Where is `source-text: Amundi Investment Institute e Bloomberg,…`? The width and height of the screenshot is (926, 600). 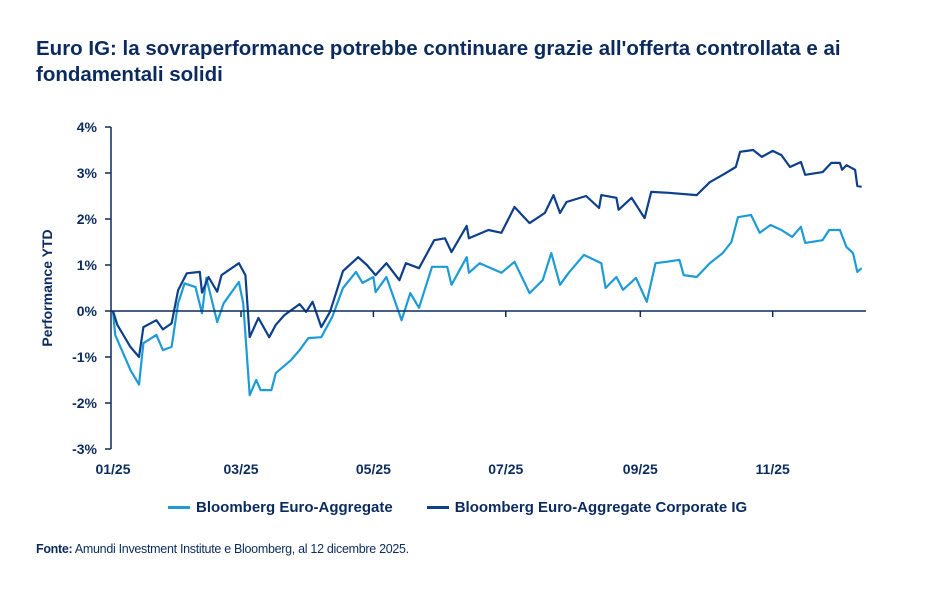
source-text: Amundi Investment Institute e Bloomberg,… is located at coordinates (240, 549).